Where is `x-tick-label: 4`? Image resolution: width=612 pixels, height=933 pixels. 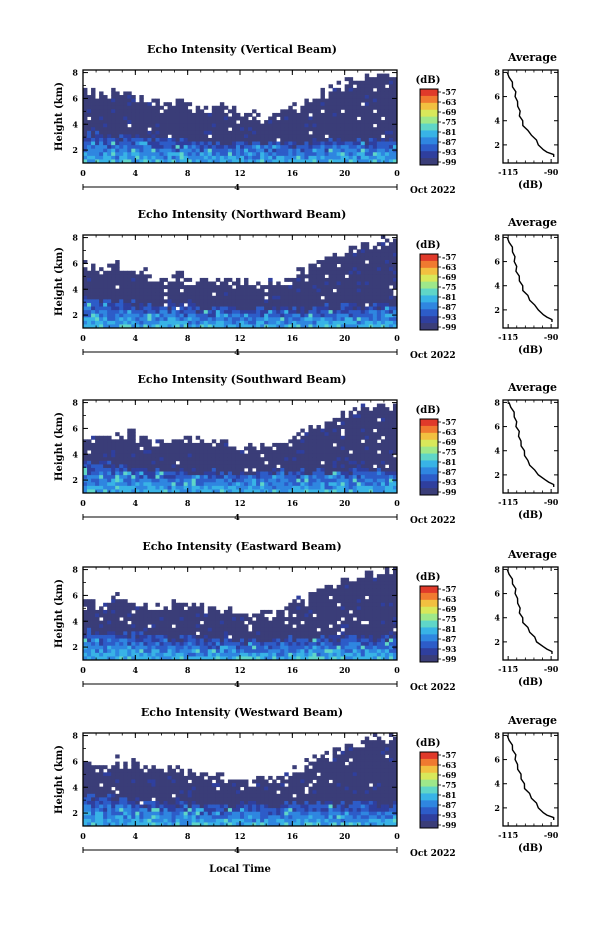
x-tick-label: 4 is located at coordinates (136, 503).